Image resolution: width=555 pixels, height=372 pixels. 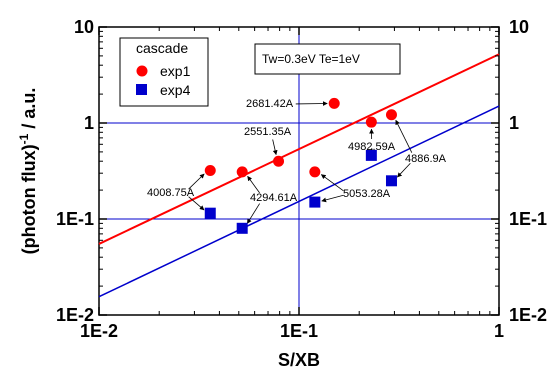 I want to click on condition-box: Tw=0.3eV Te=1eV, so click(x=327, y=59).